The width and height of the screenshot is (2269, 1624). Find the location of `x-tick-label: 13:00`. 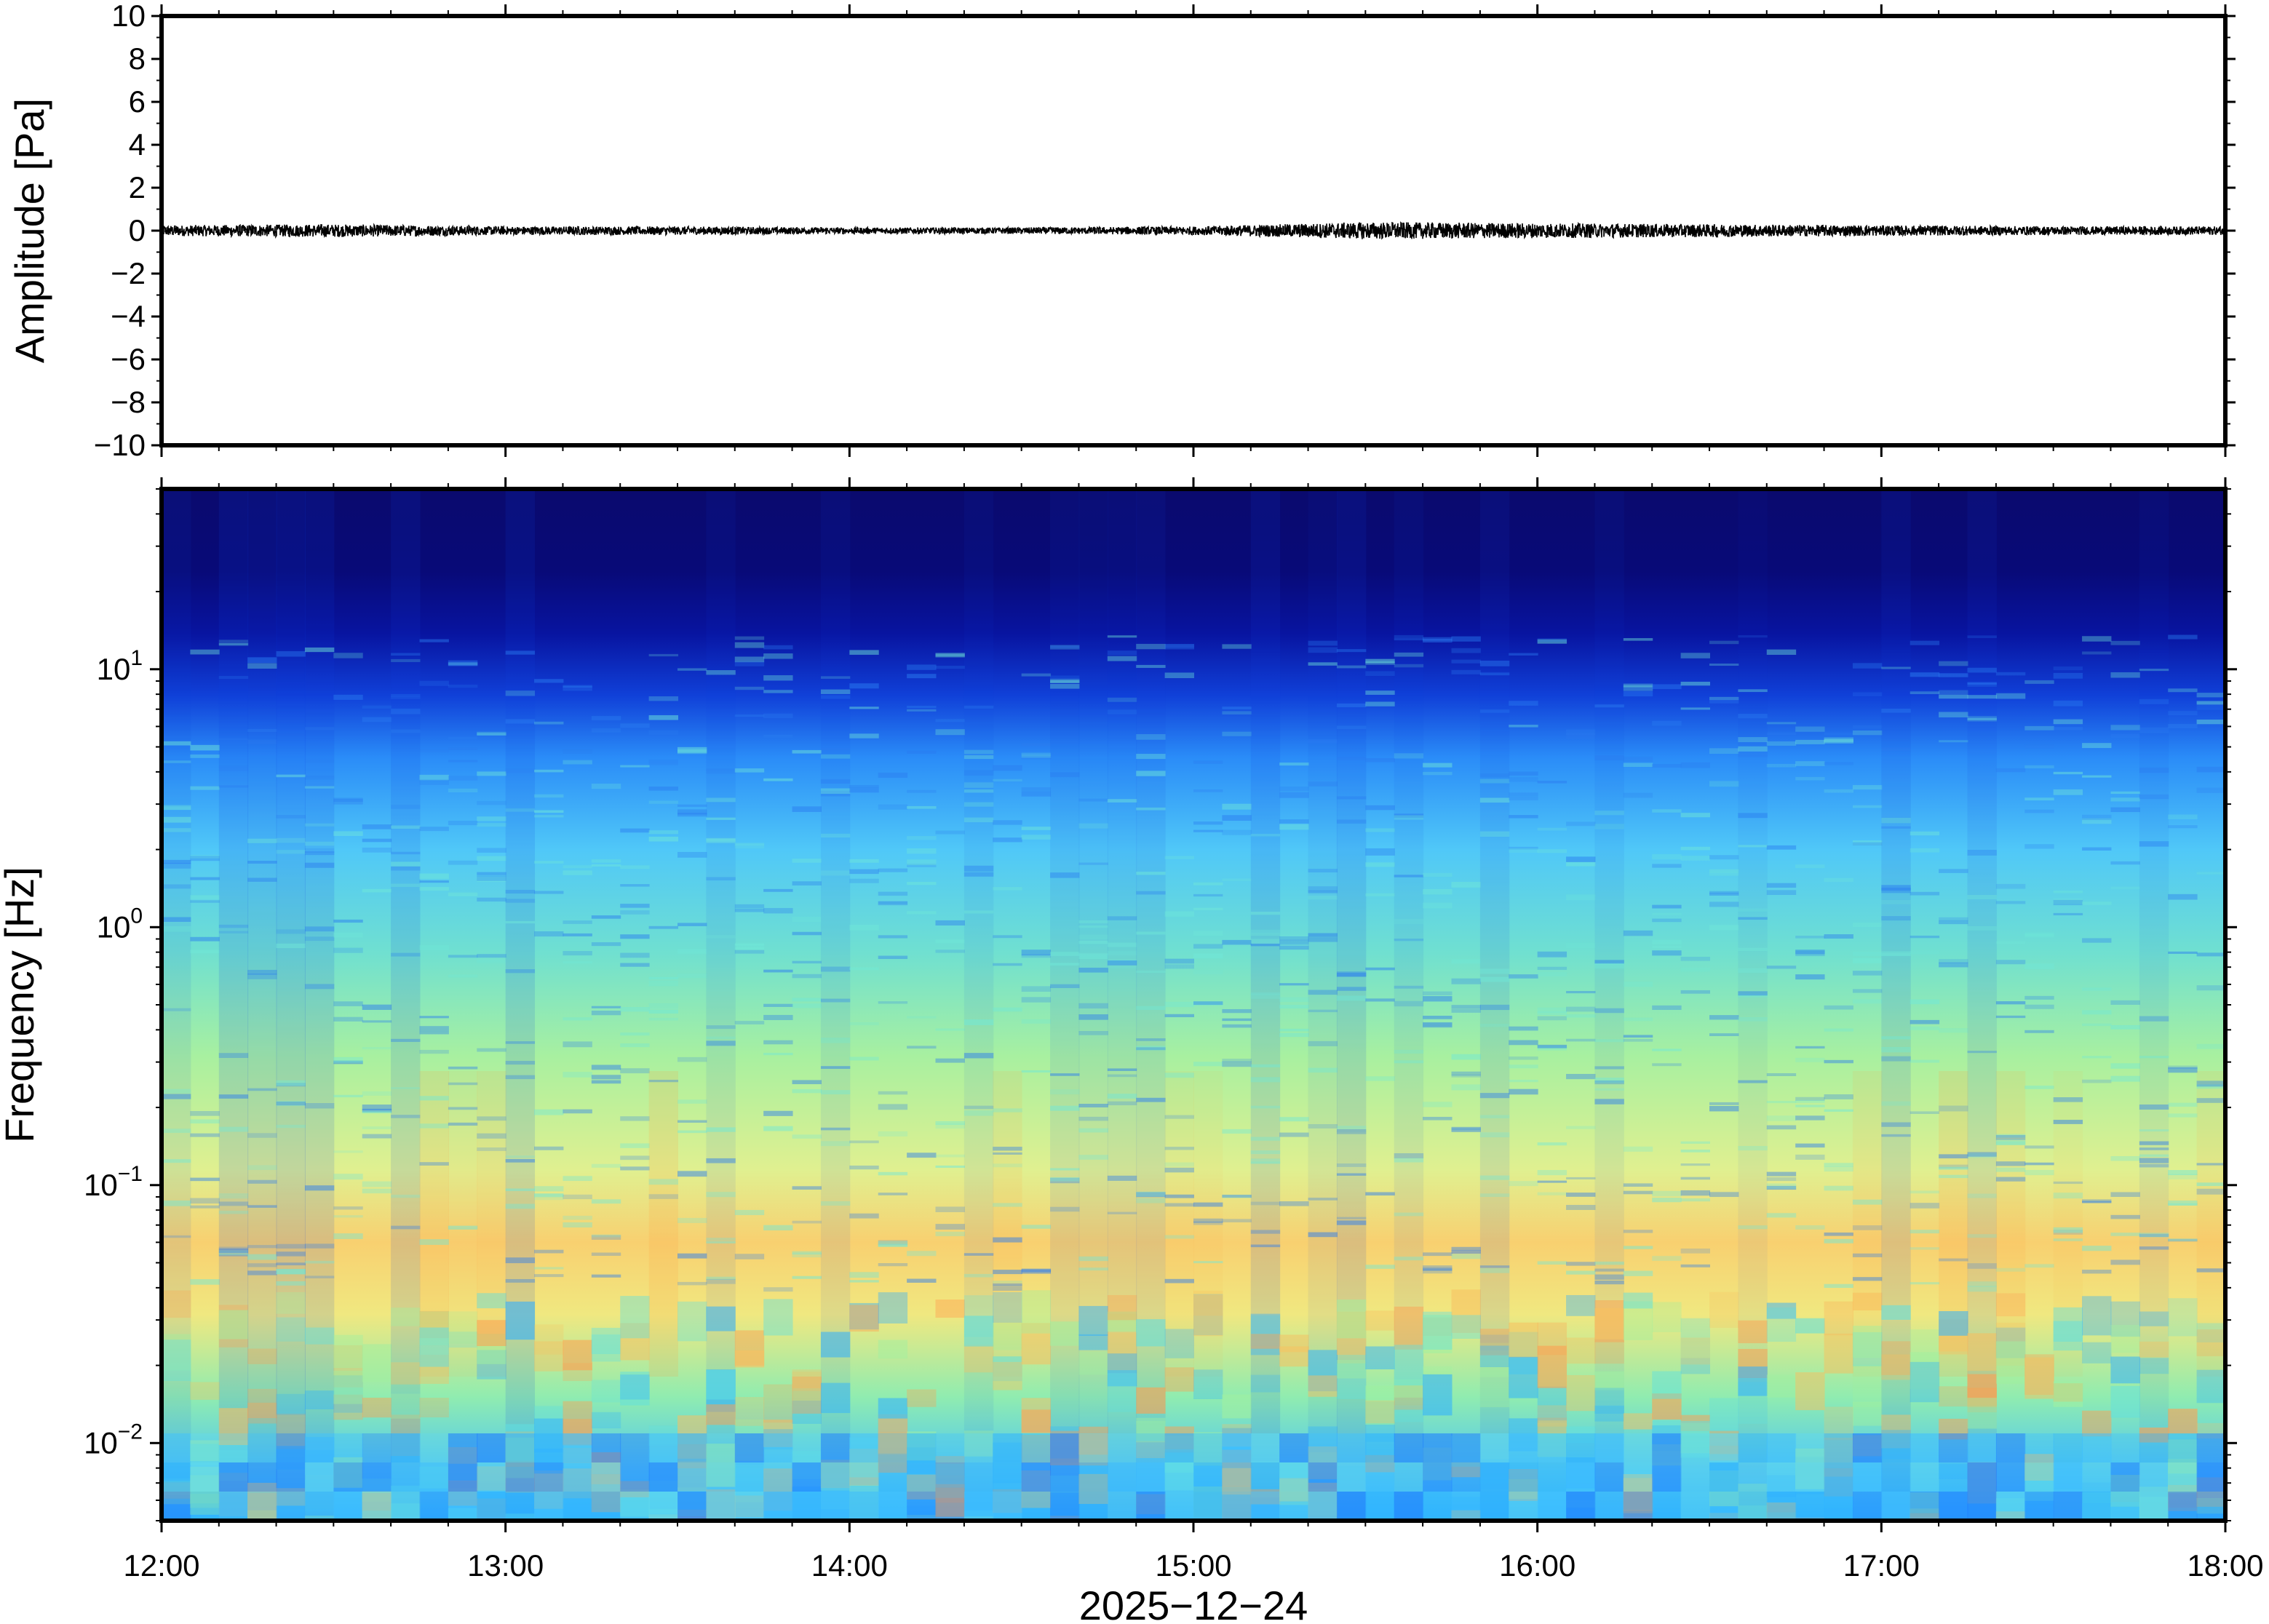

x-tick-label: 13:00 is located at coordinates (506, 1565).